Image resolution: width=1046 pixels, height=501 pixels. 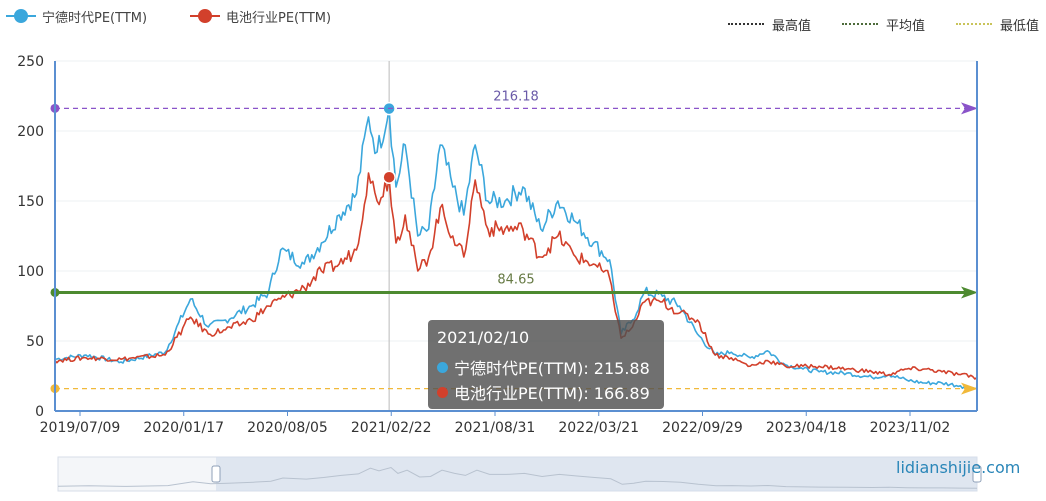 I want to click on x-tick-label-4: 2021/08/31, so click(x=495, y=428).